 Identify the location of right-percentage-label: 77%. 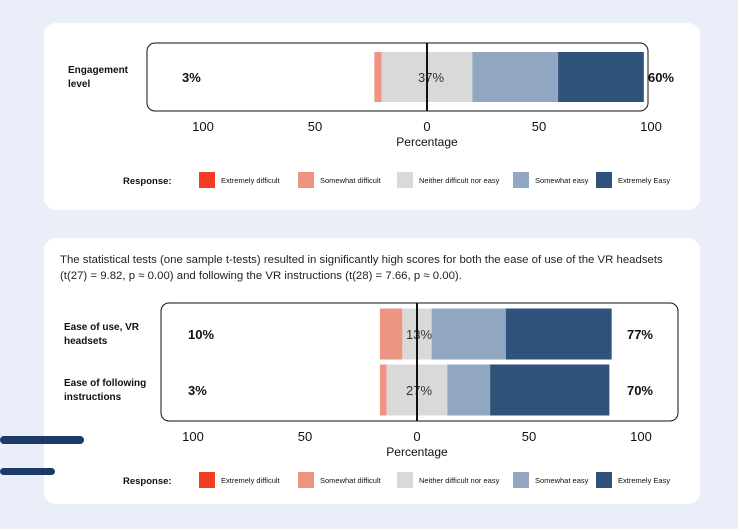
(640, 334).